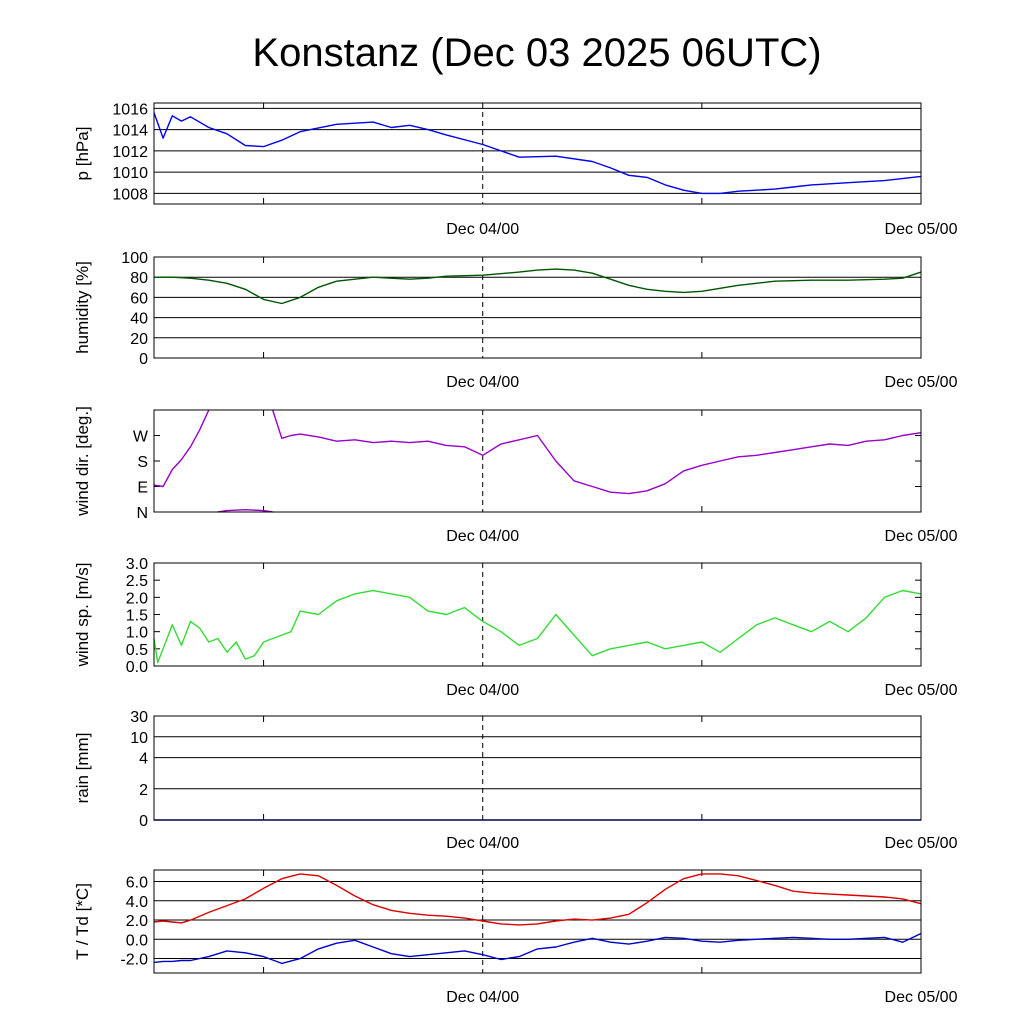 This screenshot has width=1024, height=1024. I want to click on y-tick-label: 3.0, so click(137, 564).